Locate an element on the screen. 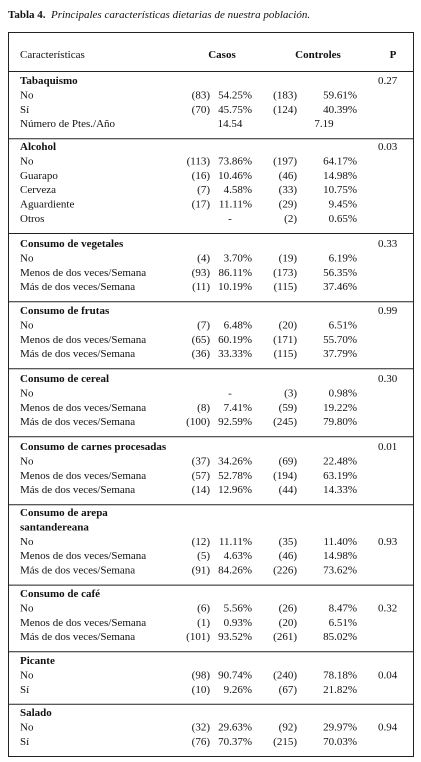 The height and width of the screenshot is (762, 421). cell: 0.65% is located at coordinates (343, 219).